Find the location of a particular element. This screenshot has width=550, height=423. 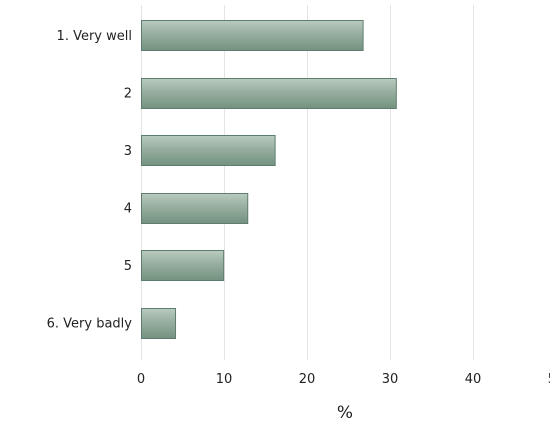

category-labels: 1. Very well 2 3 4 5 6. Very badly is located at coordinates (90, 180).